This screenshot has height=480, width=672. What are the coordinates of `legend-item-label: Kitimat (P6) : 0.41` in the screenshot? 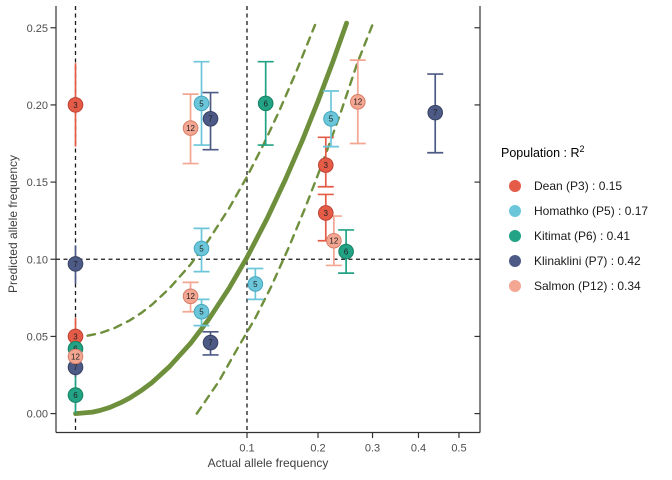 It's located at (582, 235).